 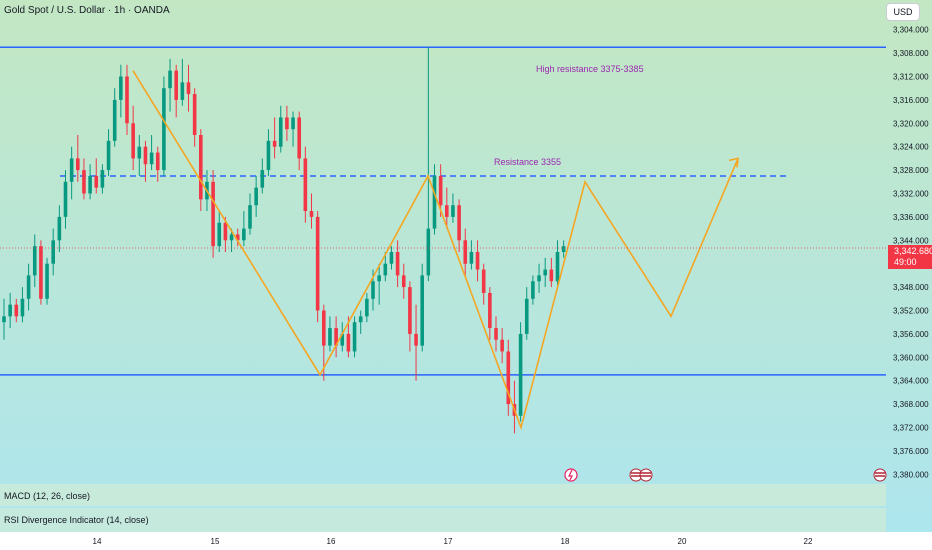 I want to click on price-tick-label: 3,336.000, so click(x=911, y=217).